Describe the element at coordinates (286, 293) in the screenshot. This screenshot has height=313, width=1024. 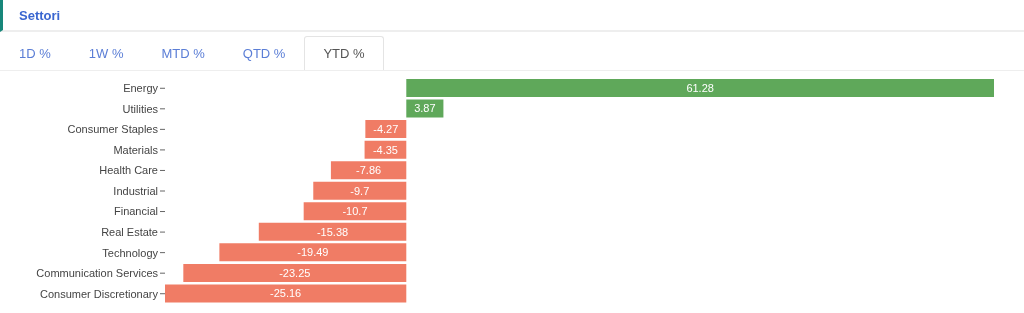
I see `data-label: -25.16` at that location.